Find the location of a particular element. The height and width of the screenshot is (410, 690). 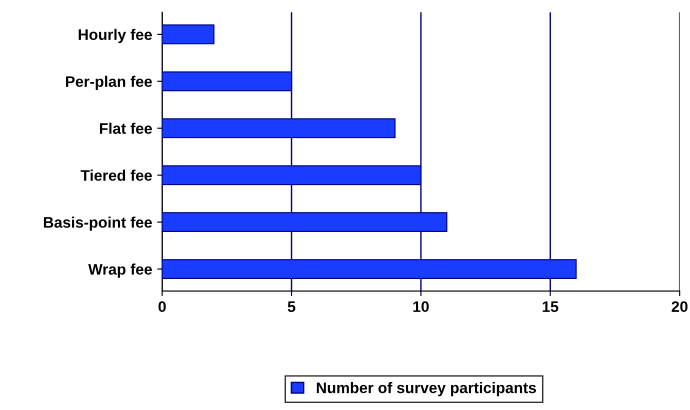

x-tick-label: 20 is located at coordinates (680, 306).